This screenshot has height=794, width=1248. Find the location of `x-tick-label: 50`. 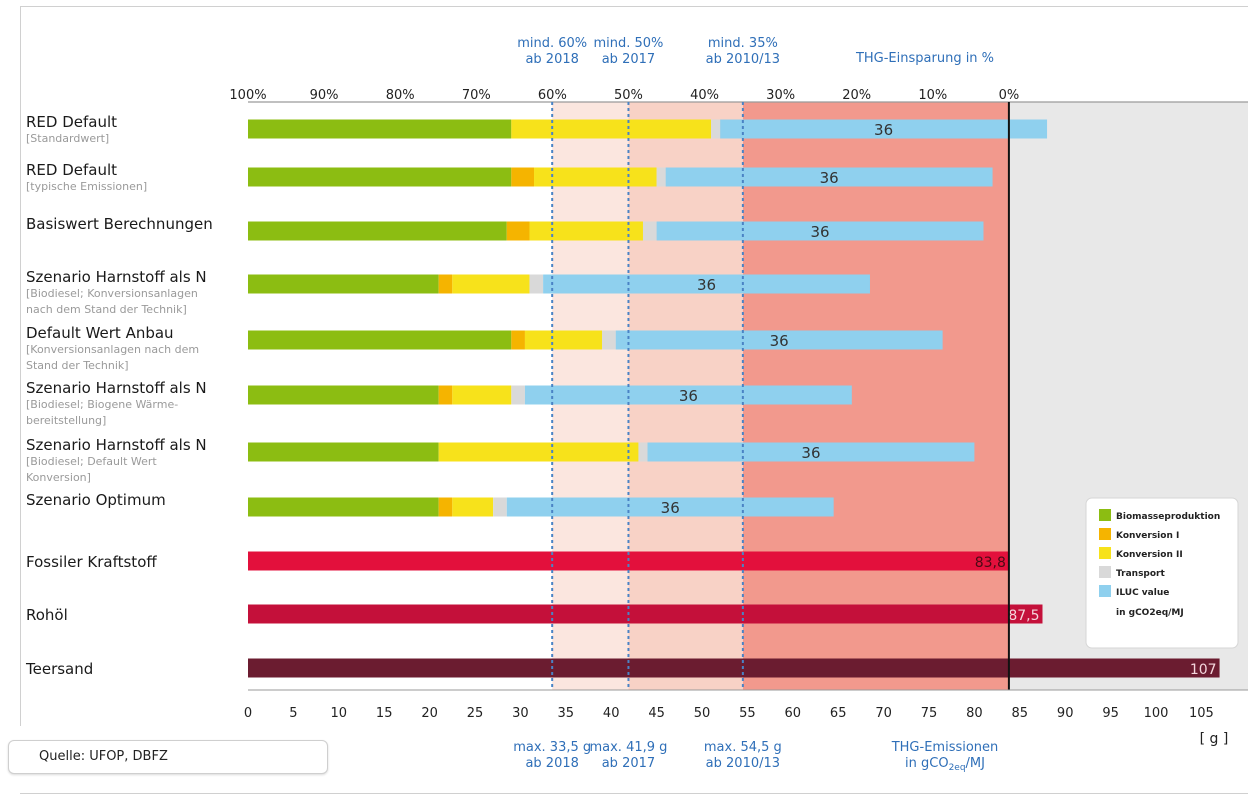

x-tick-label: 50 is located at coordinates (702, 713).